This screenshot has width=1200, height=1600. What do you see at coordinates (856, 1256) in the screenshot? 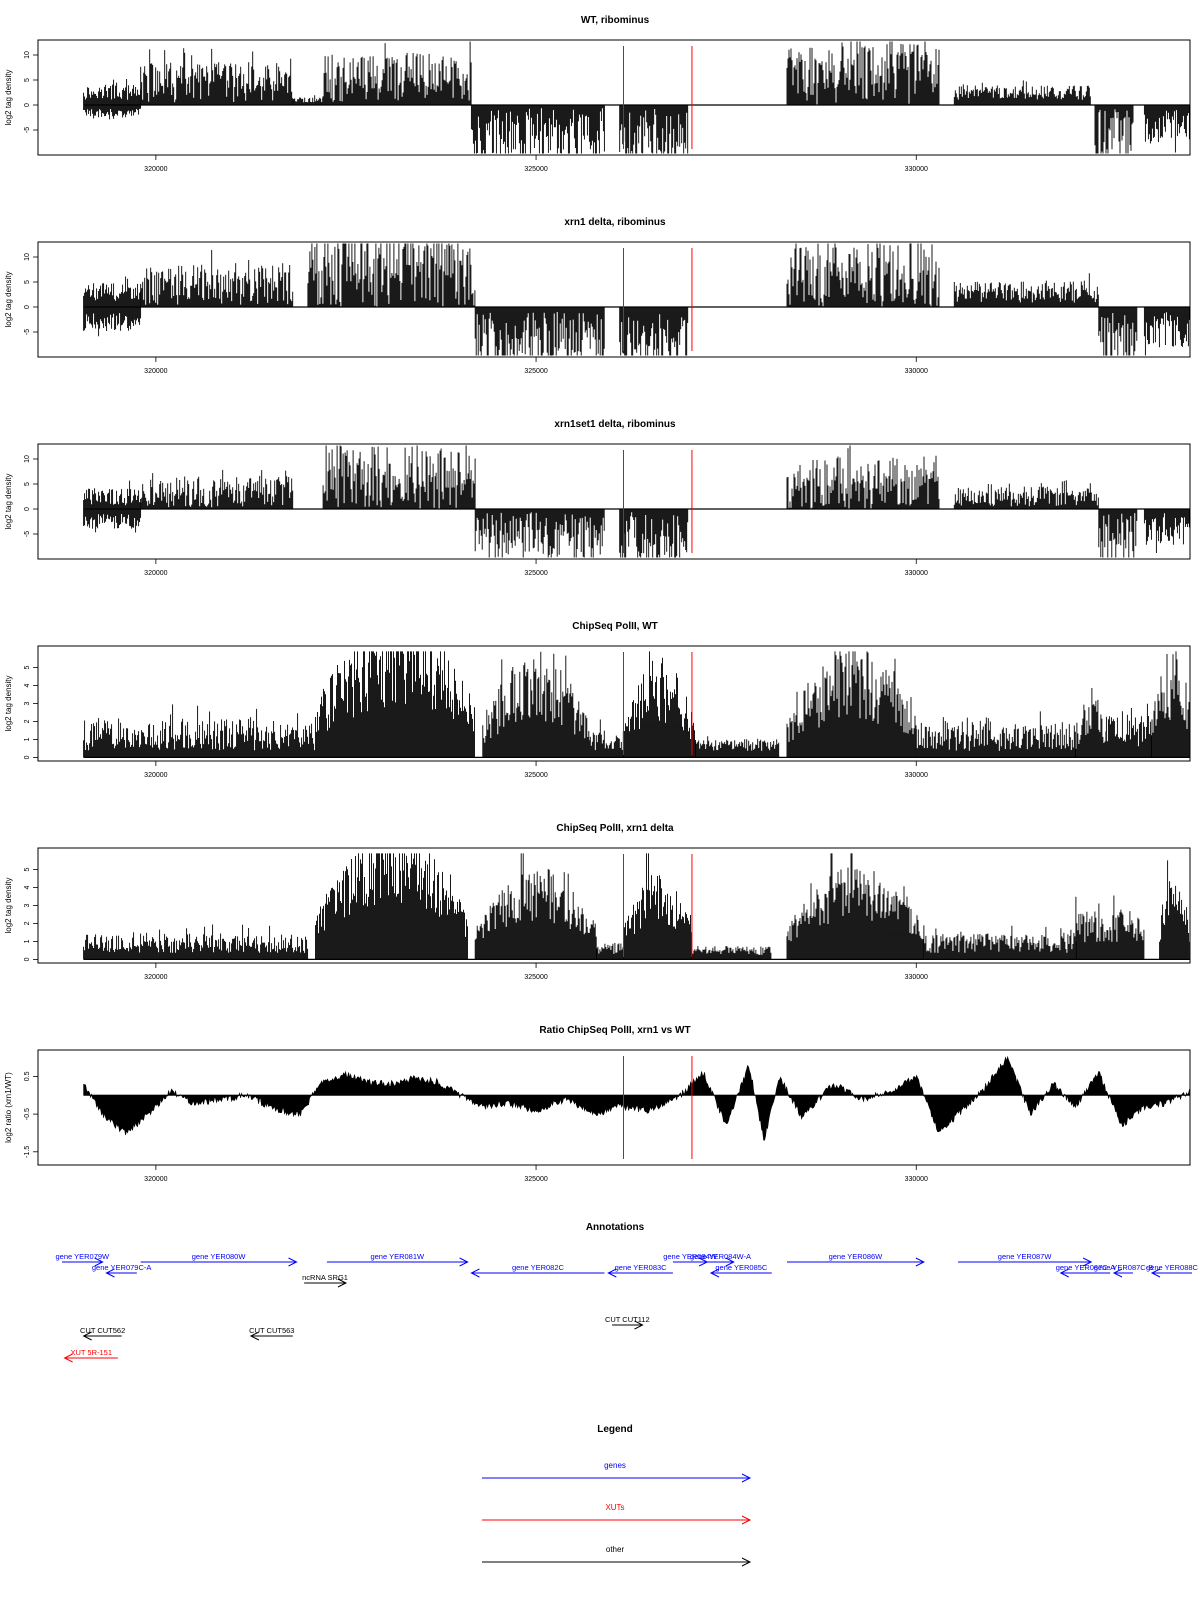
I see `feature-label: gene YER086W` at bounding box center [856, 1256].